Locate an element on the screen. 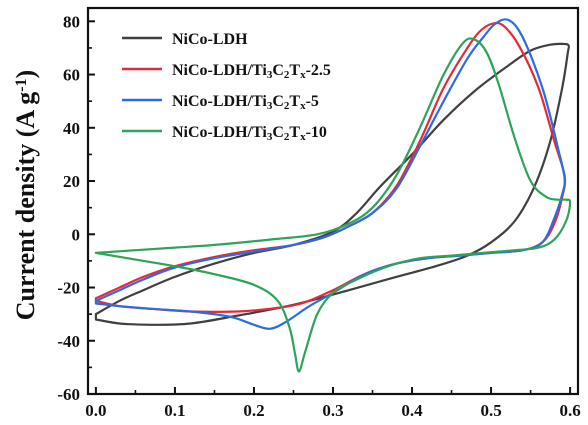 The image size is (588, 425). legend-label: NiCo-LDH/Ti3C2Tx-2.5 is located at coordinates (251, 71).